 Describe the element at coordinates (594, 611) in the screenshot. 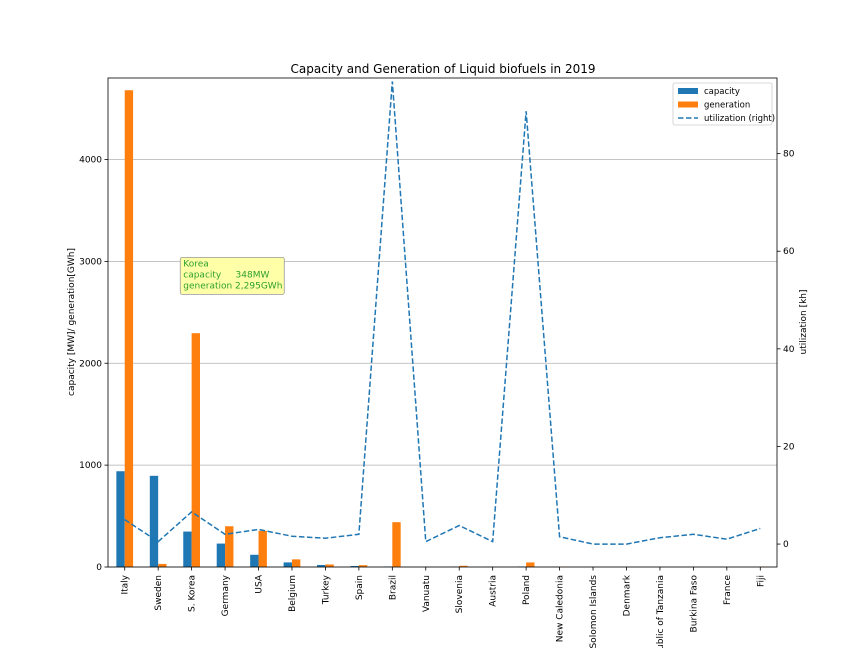

I see `x-tick-label: Solomon Islands` at that location.